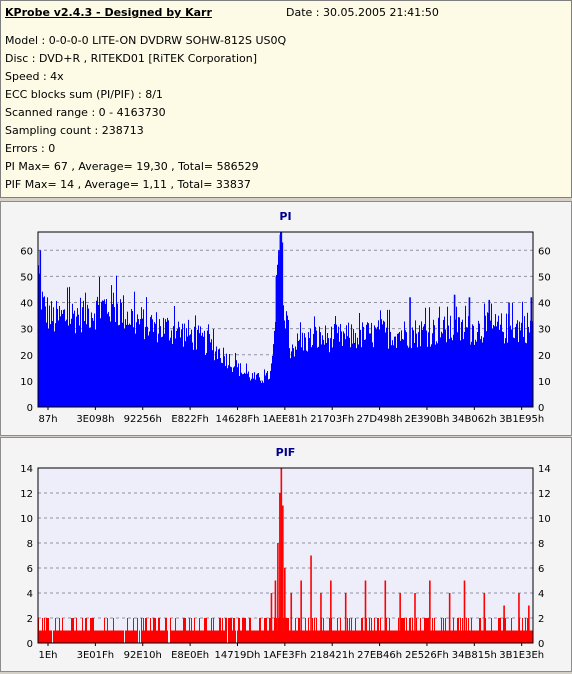  What do you see at coordinates (489, 353) in the screenshot?
I see `pi-spike` at bounding box center [489, 353].